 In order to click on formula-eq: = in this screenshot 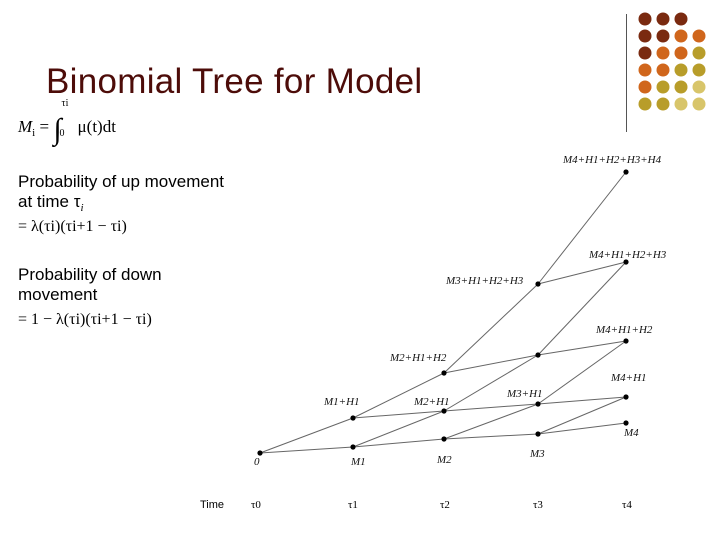, I will do `click(44, 126)`.